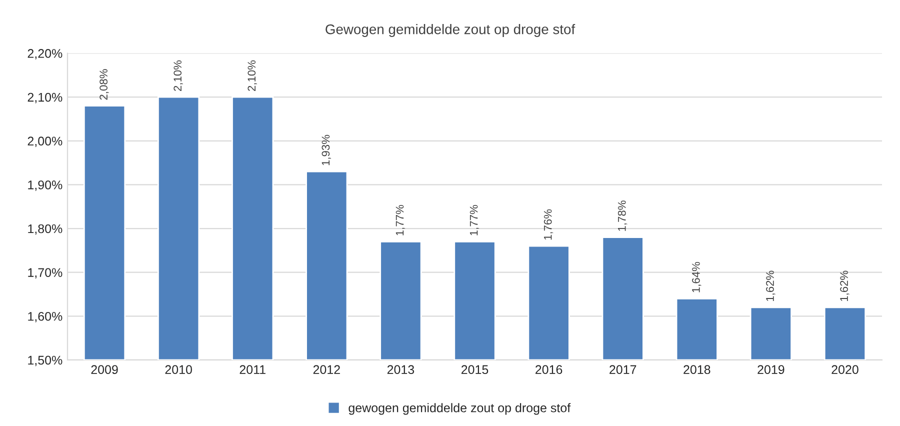 The image size is (900, 426). I want to click on data-label: 1,76%, so click(549, 224).